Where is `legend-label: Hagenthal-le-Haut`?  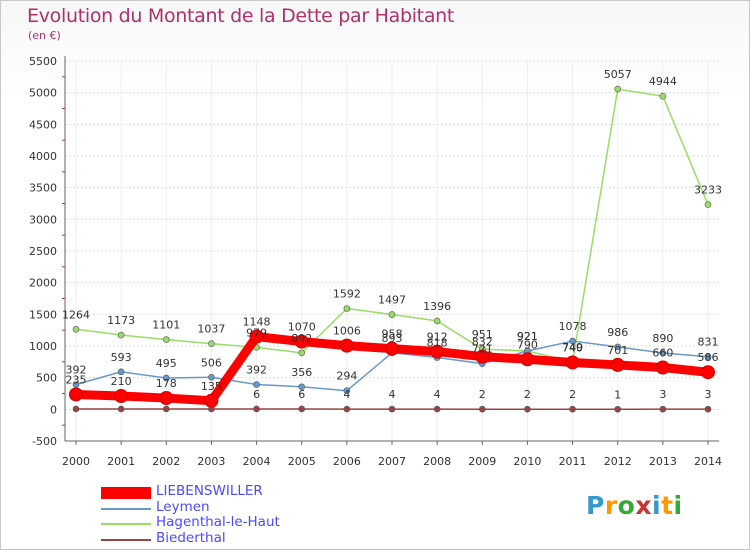 legend-label: Hagenthal-le-Haut is located at coordinates (218, 522).